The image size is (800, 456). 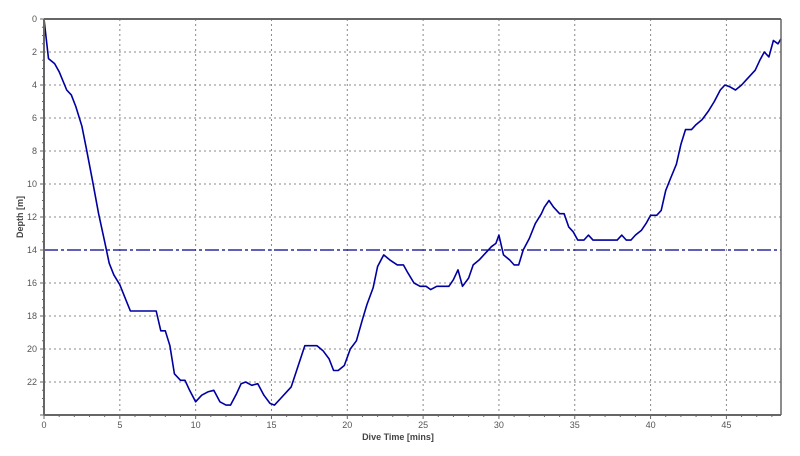 I want to click on y-tick-label: 4, so click(x=34, y=85).